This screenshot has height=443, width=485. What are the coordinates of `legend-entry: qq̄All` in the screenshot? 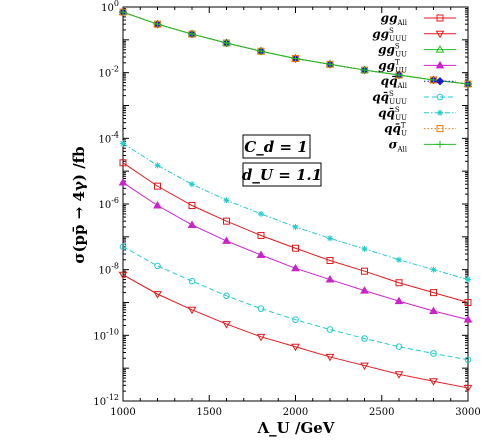 It's located at (418, 82).